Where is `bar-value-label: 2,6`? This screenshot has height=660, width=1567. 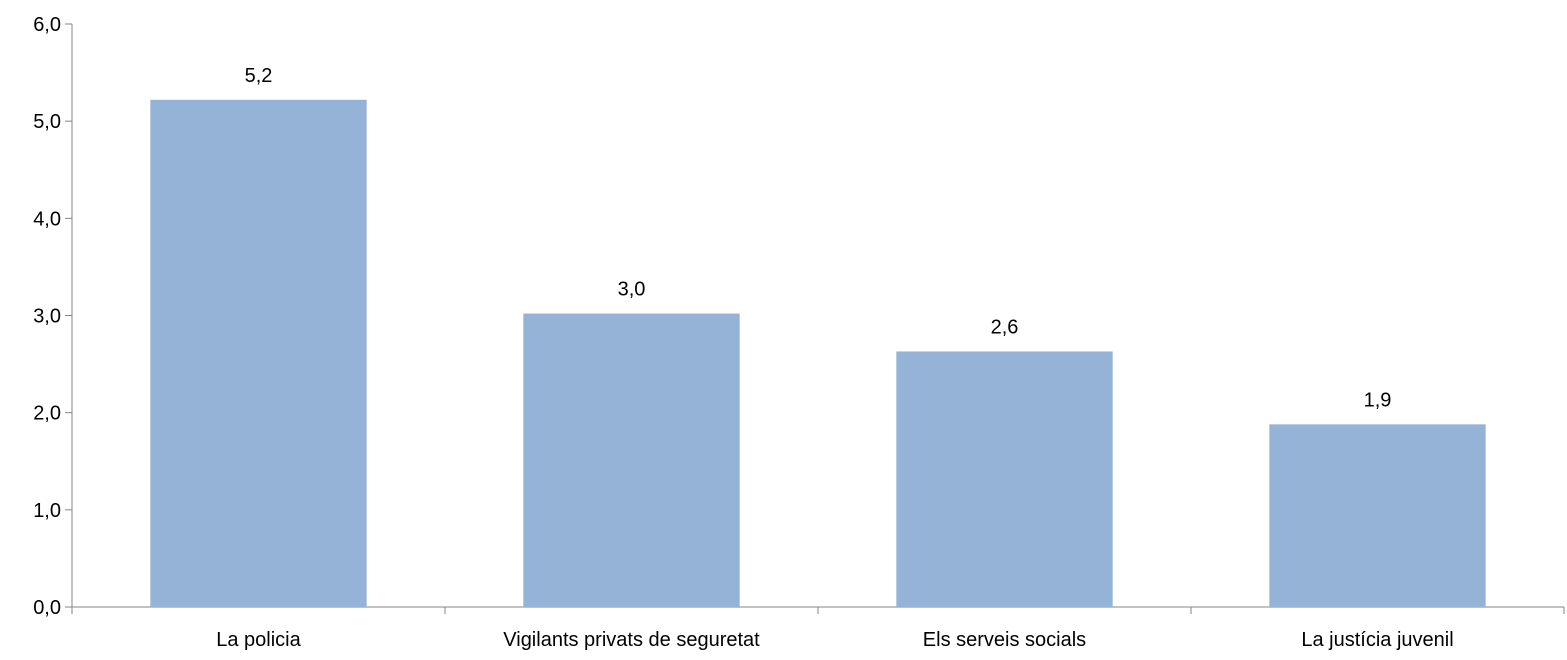 bar-value-label: 2,6 is located at coordinates (1005, 327).